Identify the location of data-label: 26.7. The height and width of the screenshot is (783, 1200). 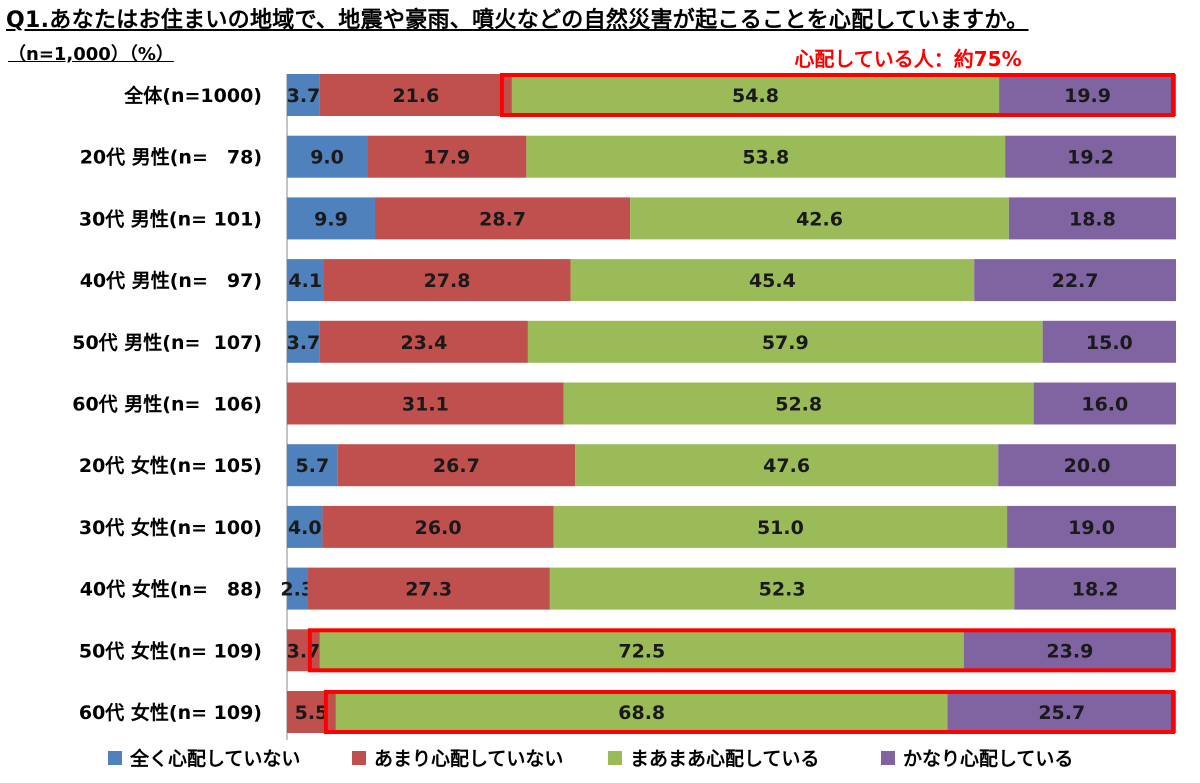
(456, 466).